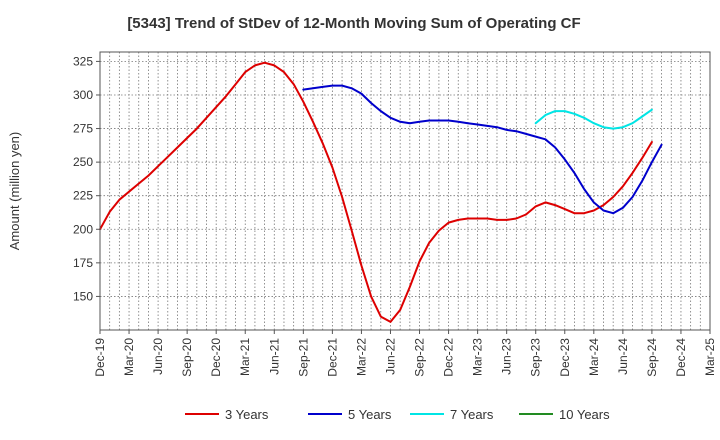  What do you see at coordinates (83, 296) in the screenshot?
I see `y-tick-label: 150` at bounding box center [83, 296].